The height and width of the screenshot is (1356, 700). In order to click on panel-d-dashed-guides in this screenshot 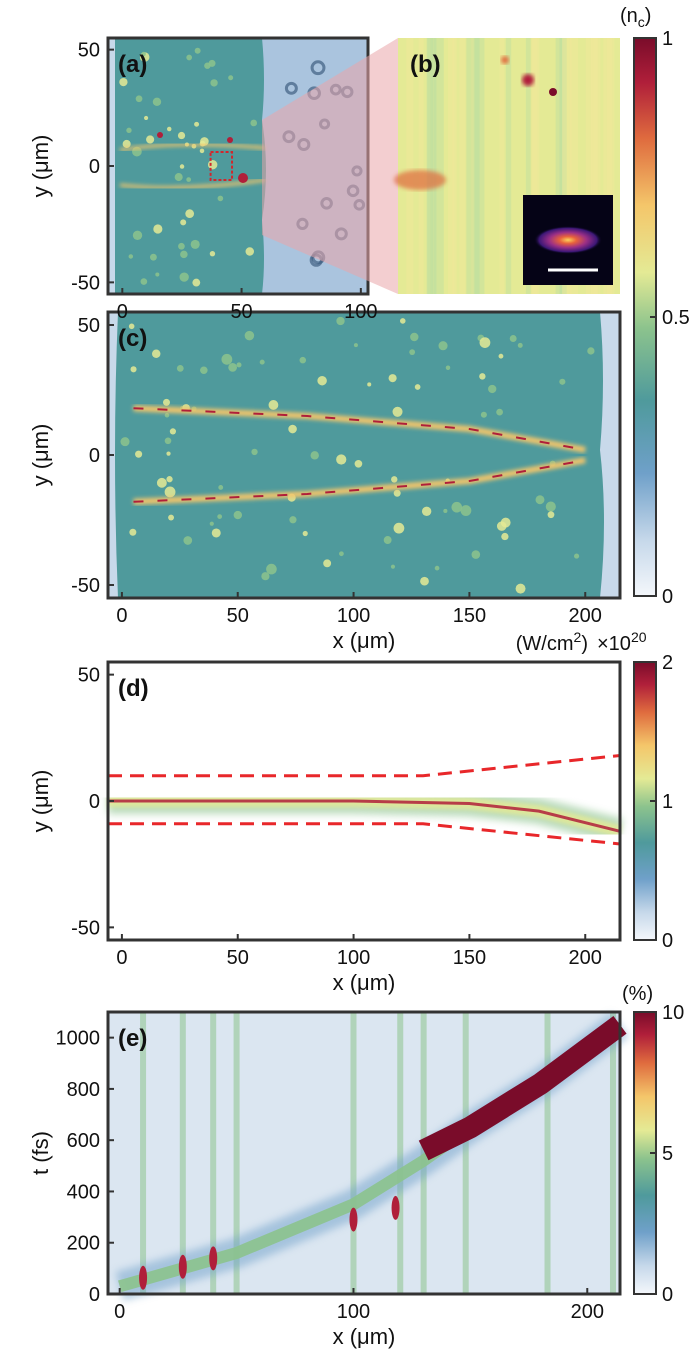, I will do `click(364, 800)`.